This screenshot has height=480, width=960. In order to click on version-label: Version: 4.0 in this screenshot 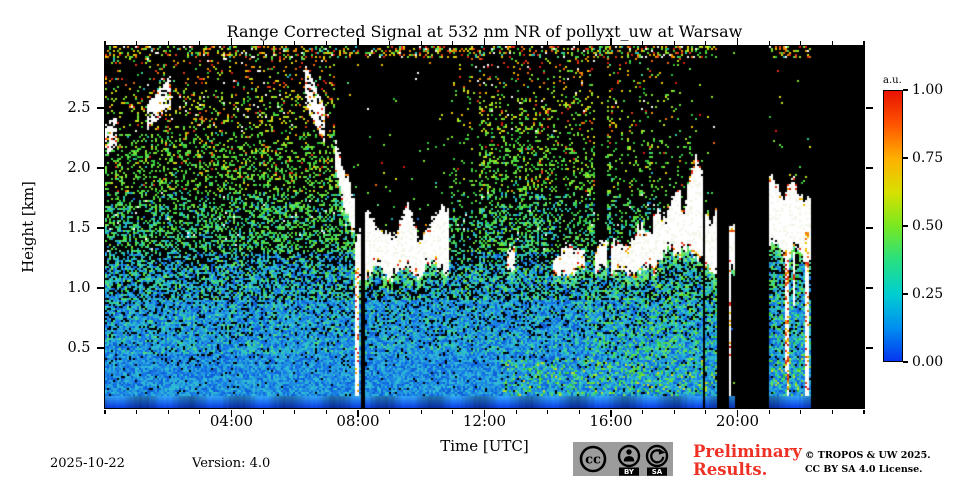, I will do `click(231, 463)`.